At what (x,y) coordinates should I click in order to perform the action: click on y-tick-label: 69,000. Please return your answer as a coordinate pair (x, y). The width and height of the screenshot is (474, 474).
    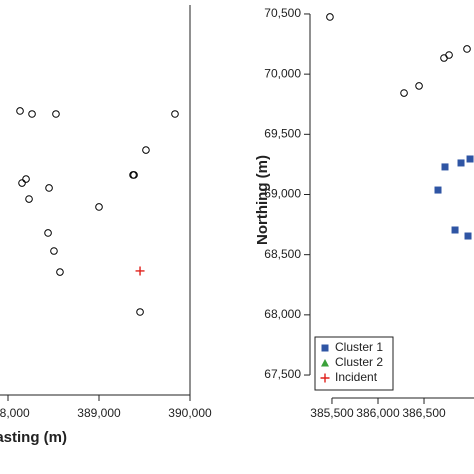
    Looking at the image, I should click on (282, 194).